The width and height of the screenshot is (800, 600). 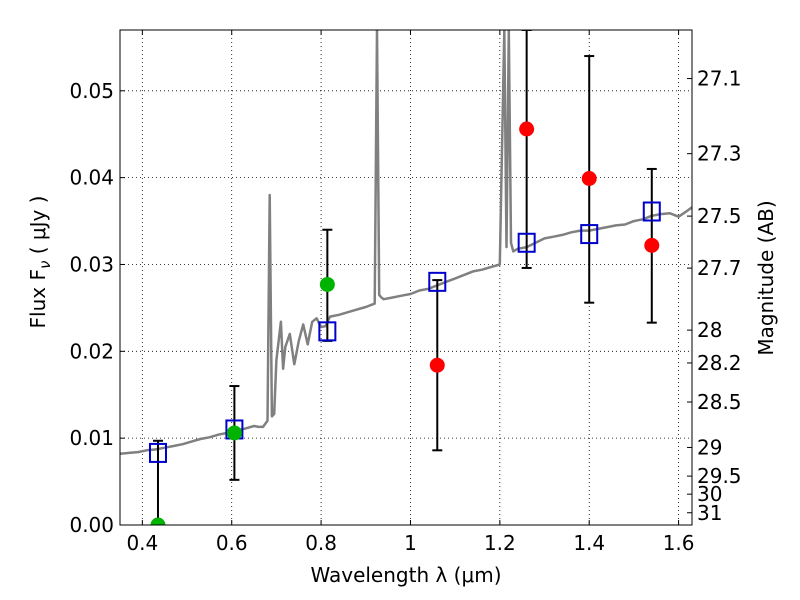 I want to click on y2-tick-label: 27.7, so click(x=719, y=268).